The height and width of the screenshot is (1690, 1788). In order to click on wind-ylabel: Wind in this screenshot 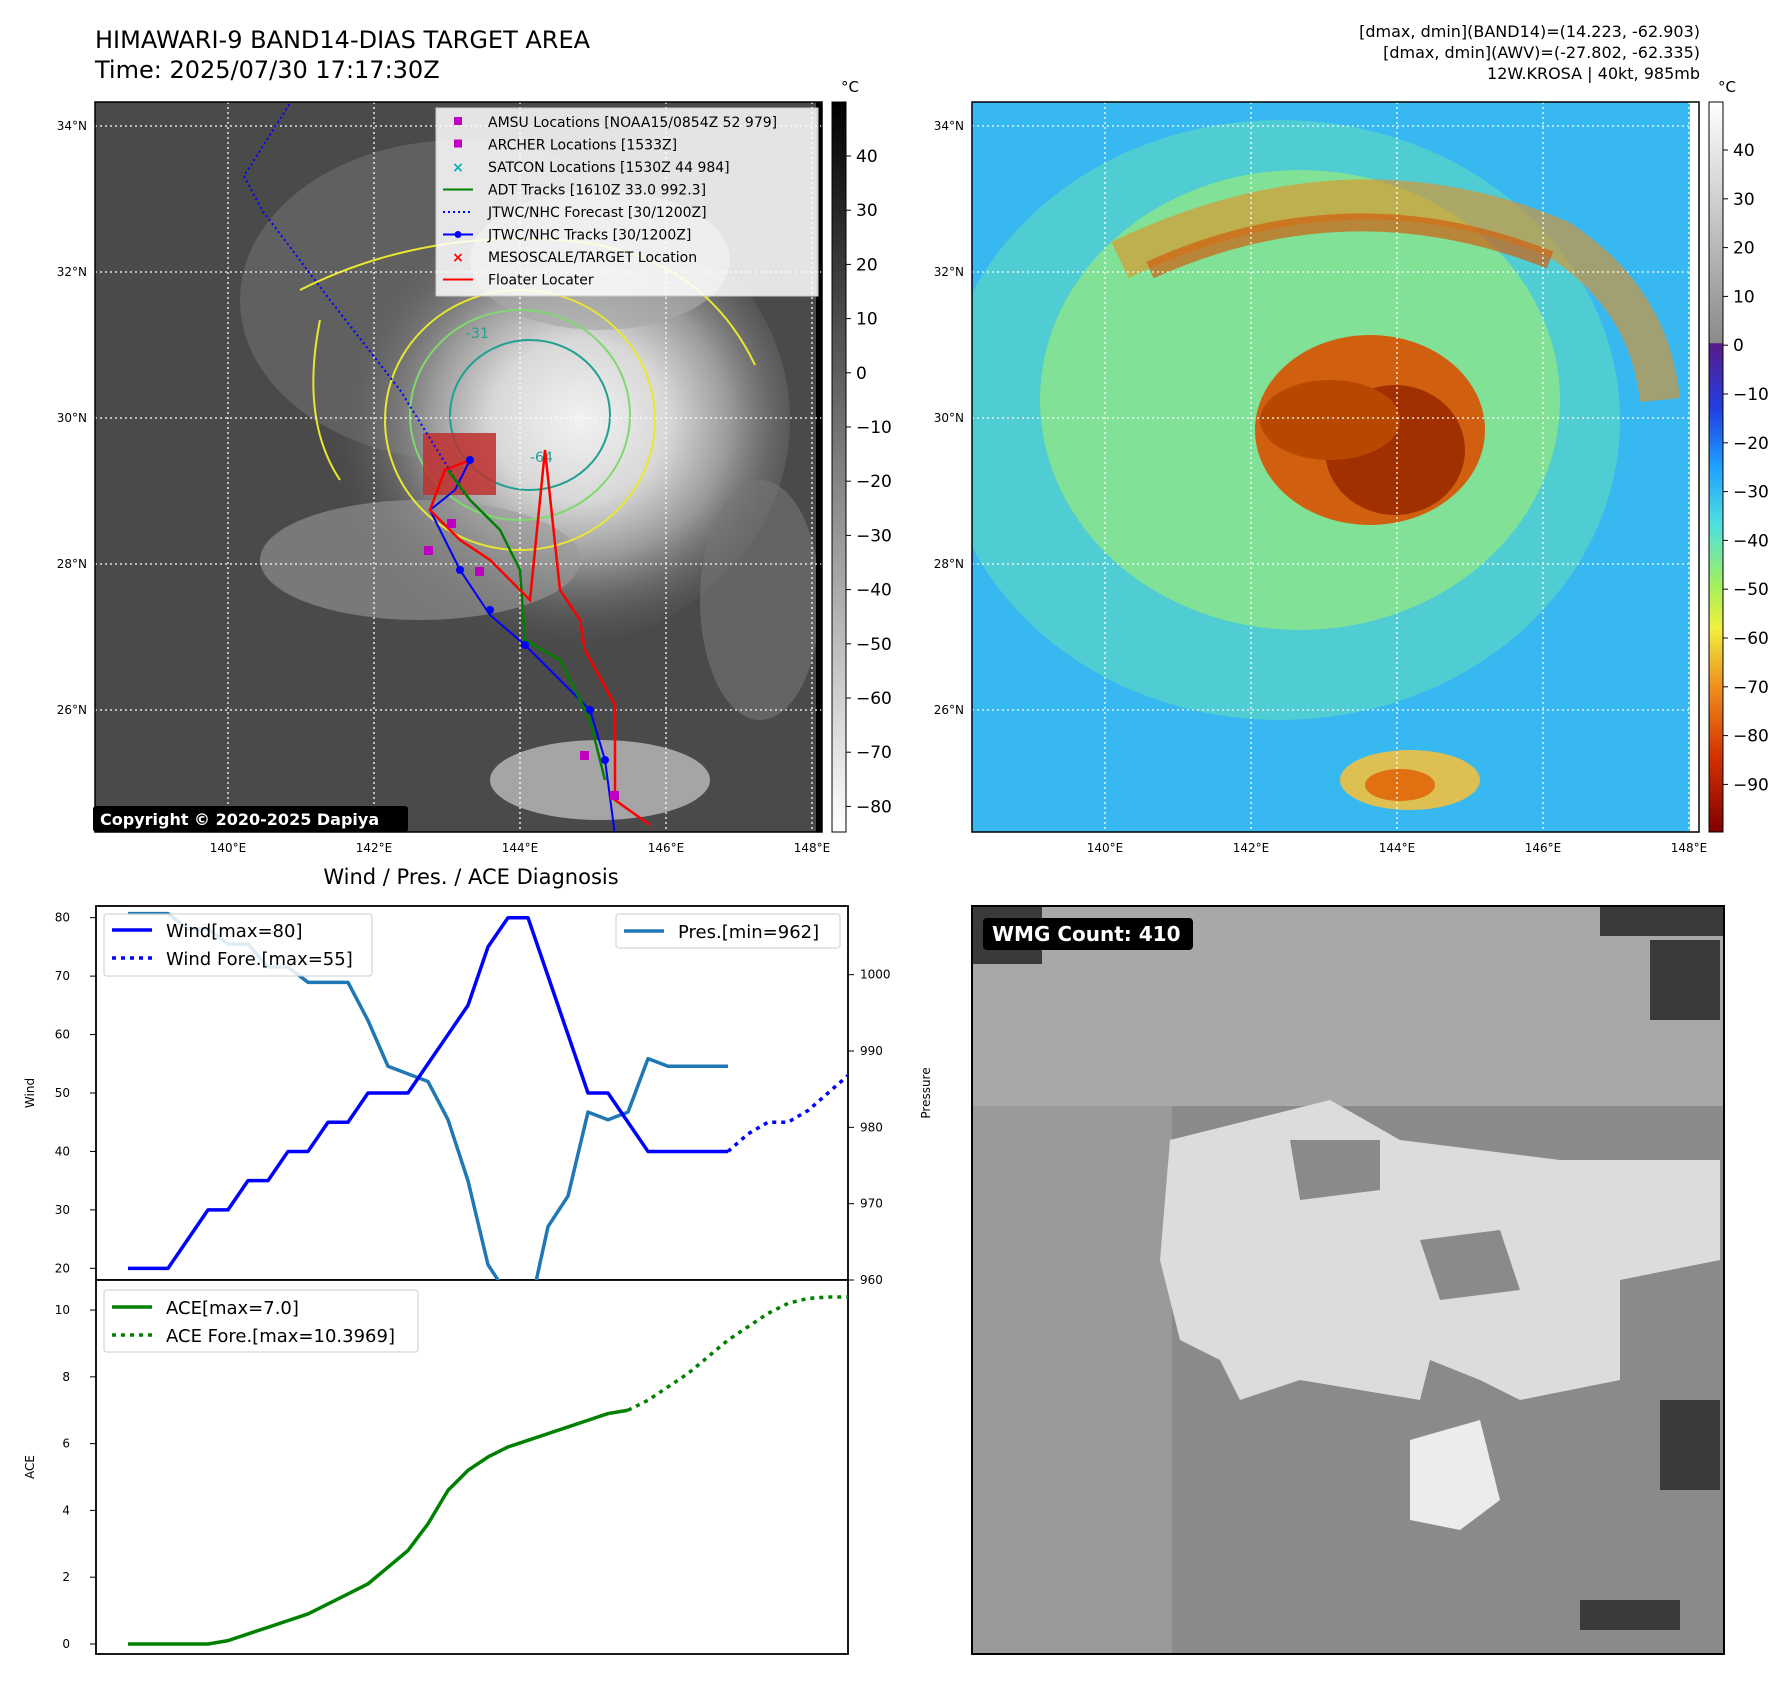, I will do `click(30, 1093)`.